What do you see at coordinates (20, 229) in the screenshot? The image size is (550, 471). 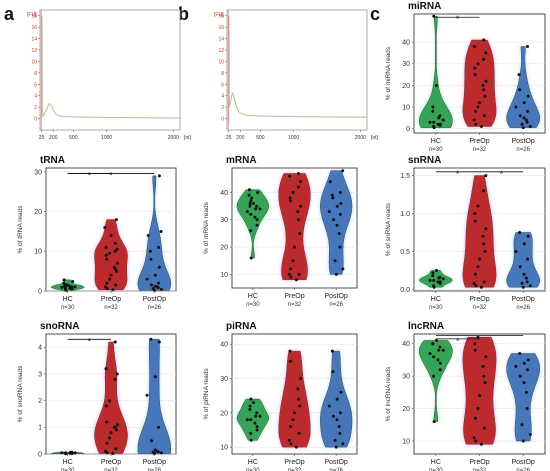 I see `y-axis-label: % of tRNA reads` at bounding box center [20, 229].